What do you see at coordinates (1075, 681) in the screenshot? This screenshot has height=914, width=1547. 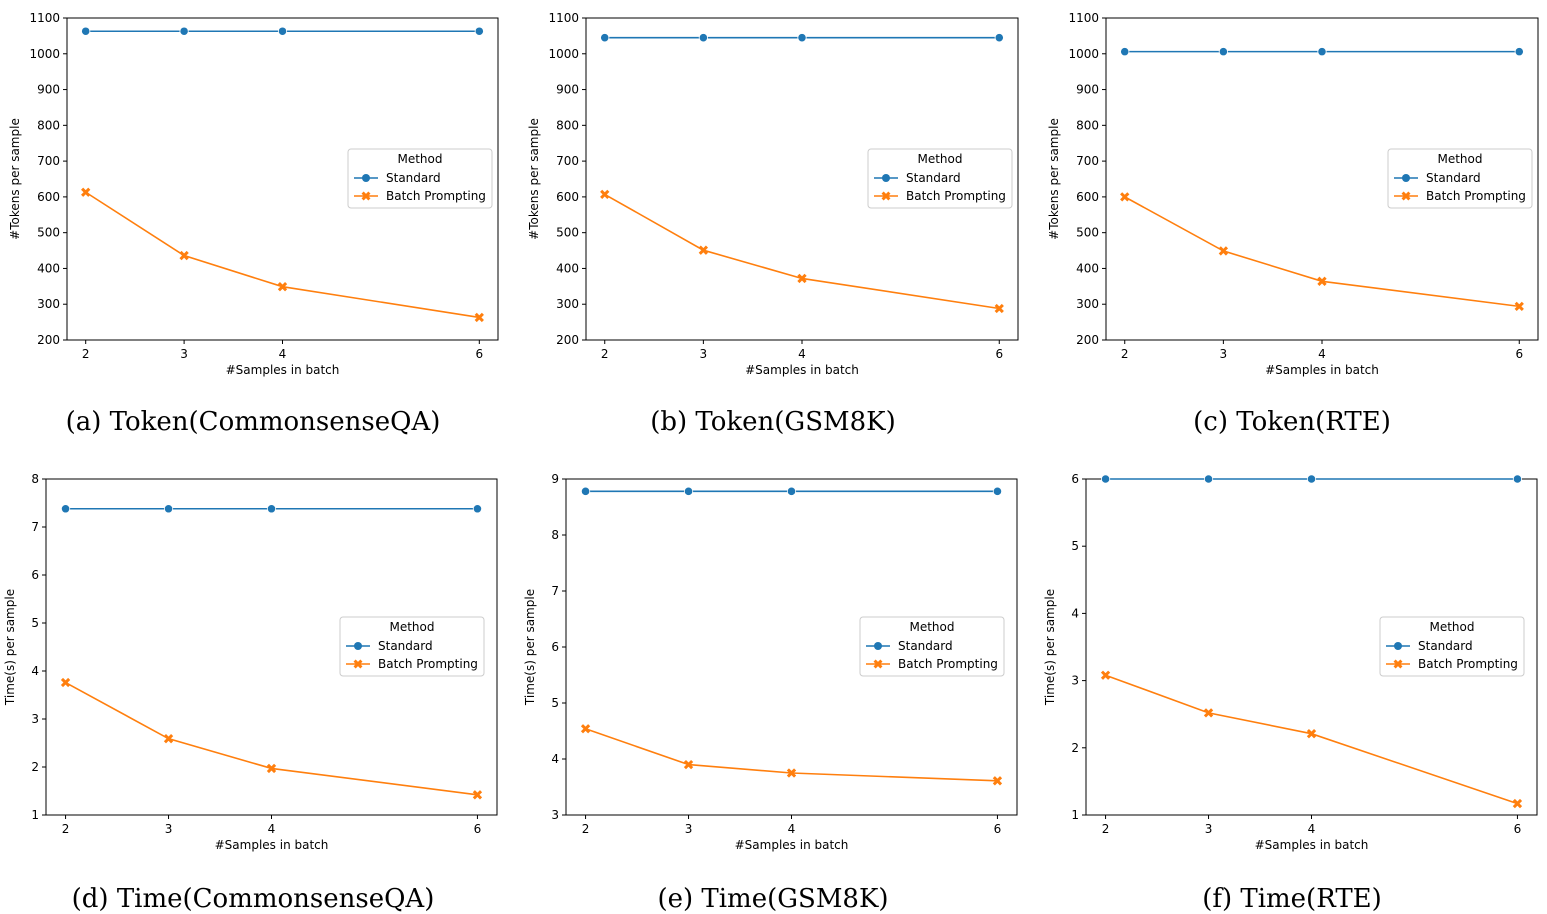 I see `y-tick-label: 3` at bounding box center [1075, 681].